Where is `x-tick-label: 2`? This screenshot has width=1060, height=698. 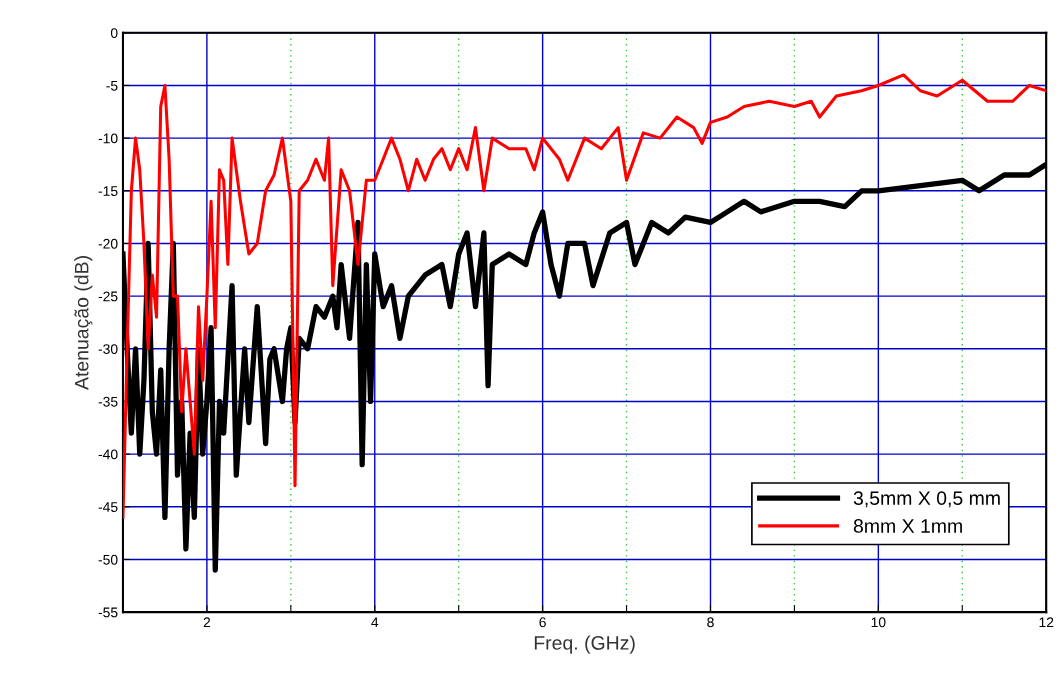
x-tick-label: 2 is located at coordinates (207, 622).